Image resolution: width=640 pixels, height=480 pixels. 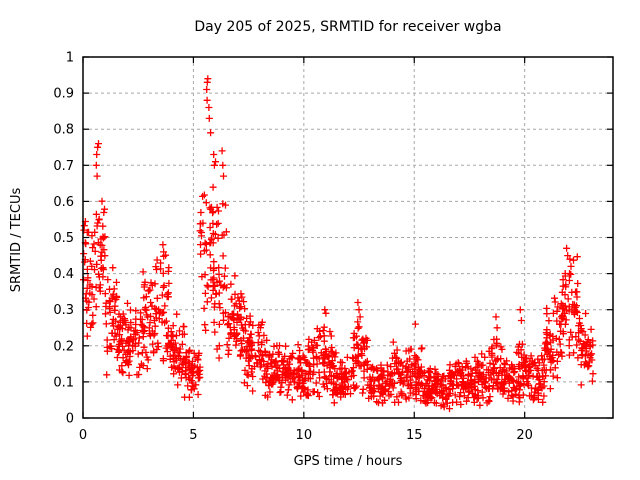 I want to click on y-tick-label: 0.3, so click(x=63, y=310).